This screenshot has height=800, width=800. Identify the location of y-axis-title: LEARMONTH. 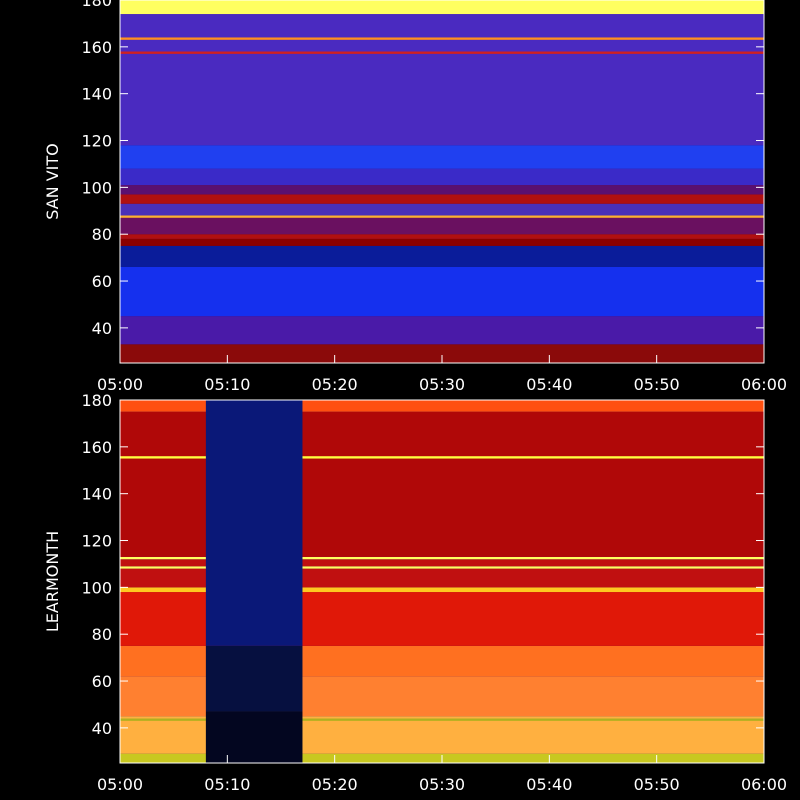
(52, 581).